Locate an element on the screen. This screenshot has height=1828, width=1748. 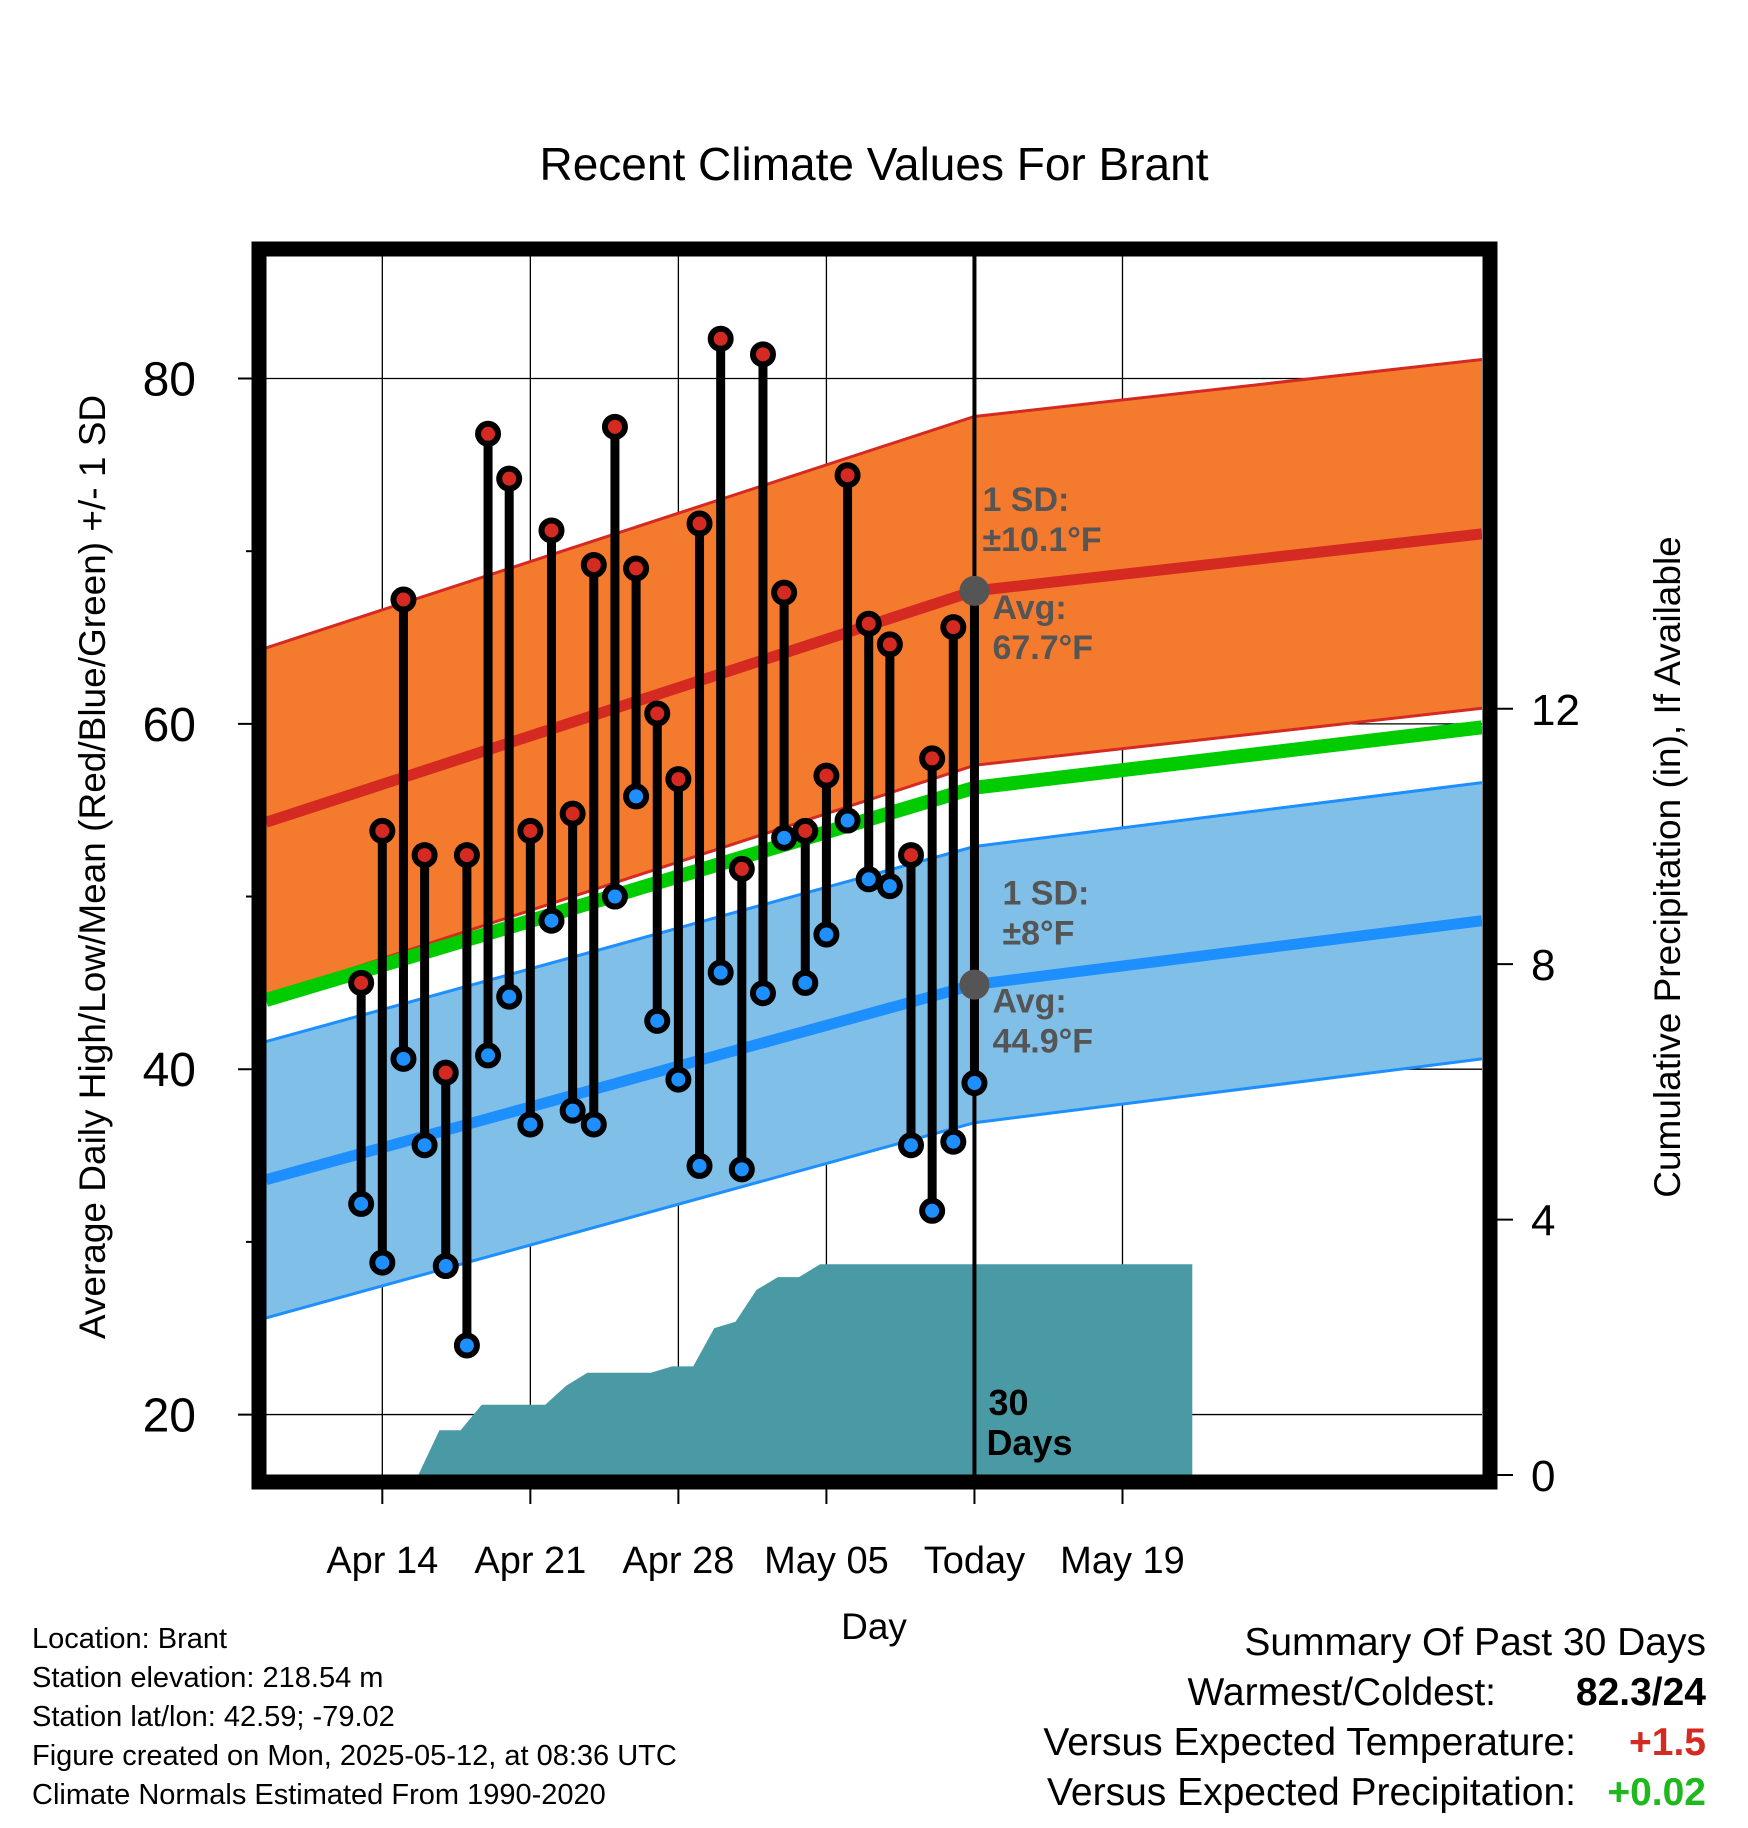
chart-title: Recent Climate Values For Brant is located at coordinates (874, 164).